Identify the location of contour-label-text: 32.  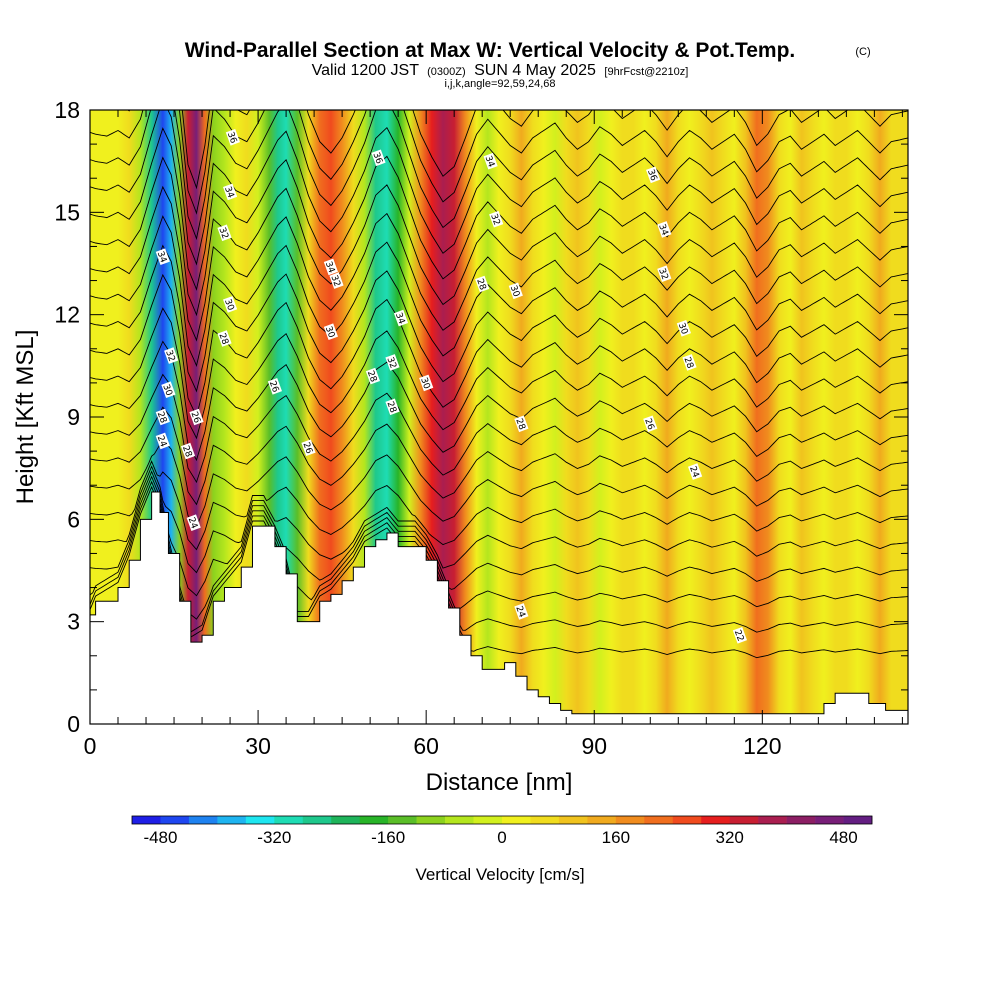
(494, 220).